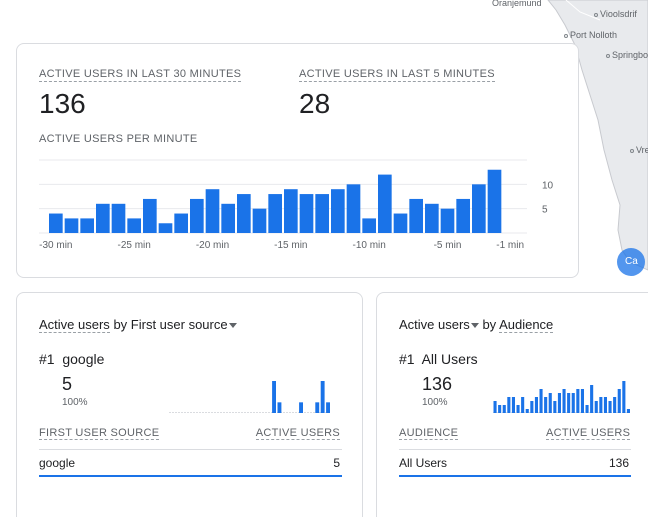 The height and width of the screenshot is (517, 648). What do you see at coordinates (615, 14) in the screenshot?
I see `map-place-label: Vioolsdrif` at bounding box center [615, 14].